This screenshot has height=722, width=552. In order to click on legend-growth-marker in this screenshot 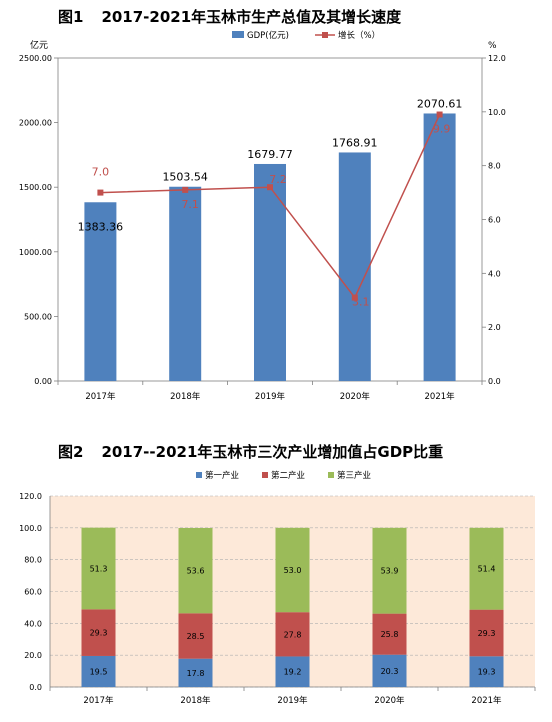, I will do `click(325, 35)`.